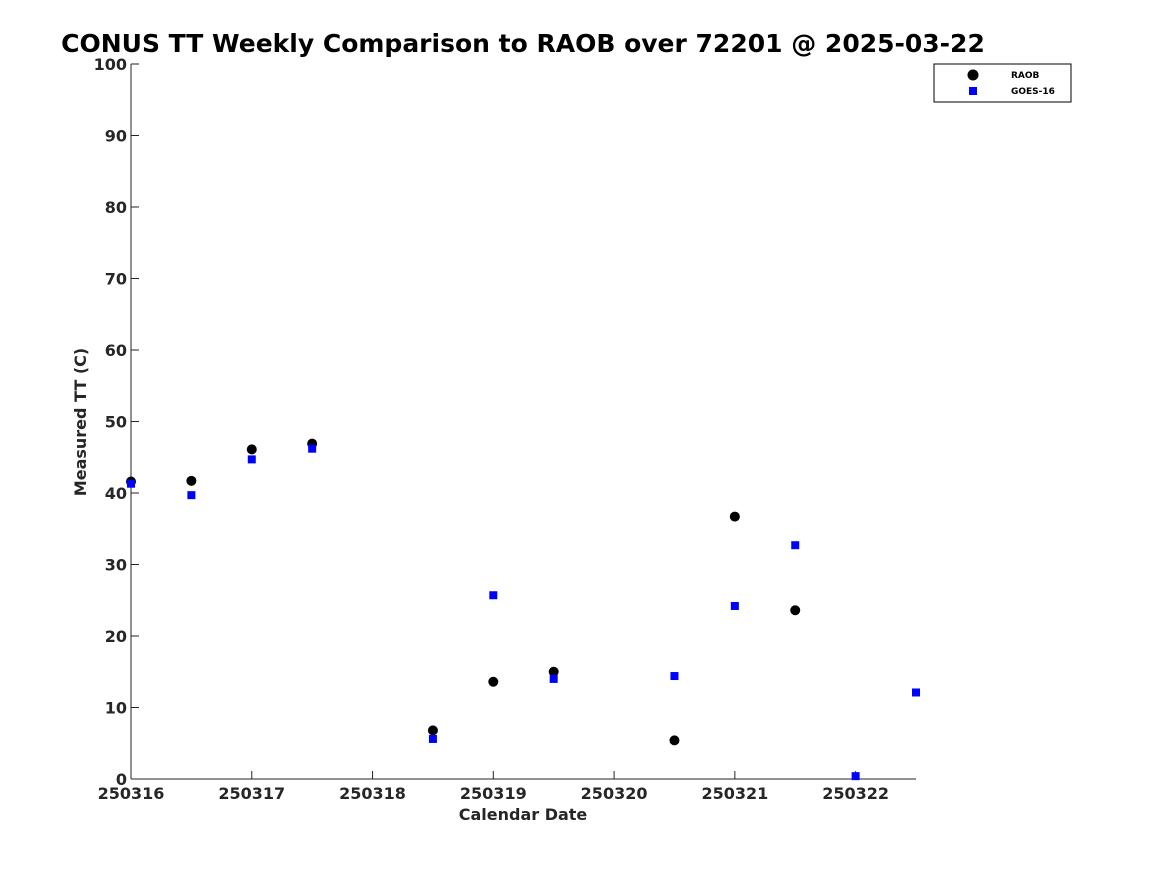 The width and height of the screenshot is (1167, 875). Describe the element at coordinates (1033, 92) in the screenshot. I see `legend-label-goes: GOES-16` at that location.